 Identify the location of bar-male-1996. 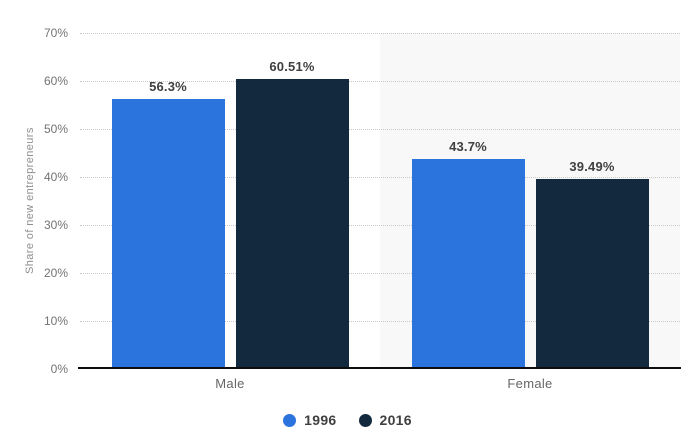
(168, 233).